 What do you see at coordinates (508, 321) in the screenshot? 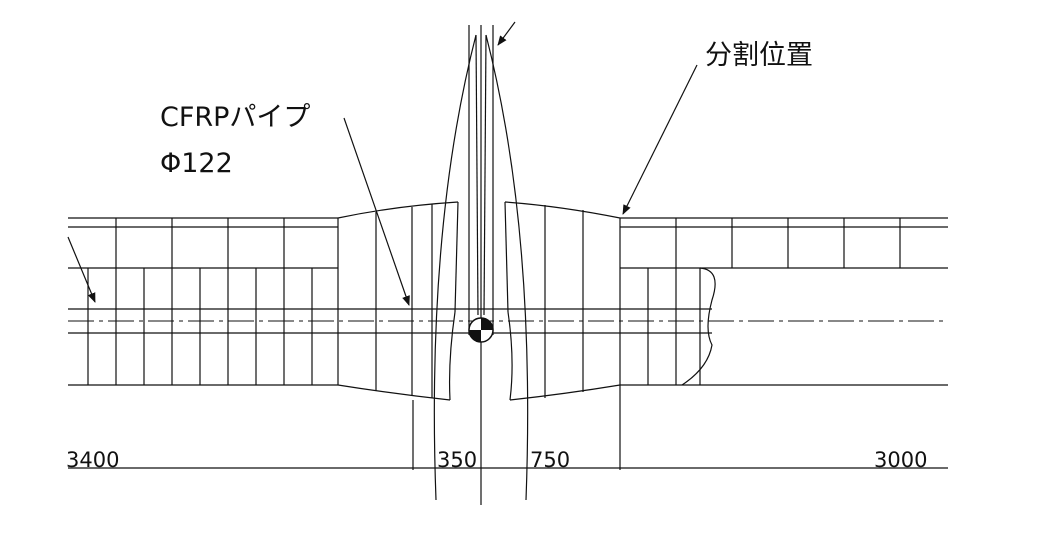
I see `cfrp-pipe` at bounding box center [508, 321].